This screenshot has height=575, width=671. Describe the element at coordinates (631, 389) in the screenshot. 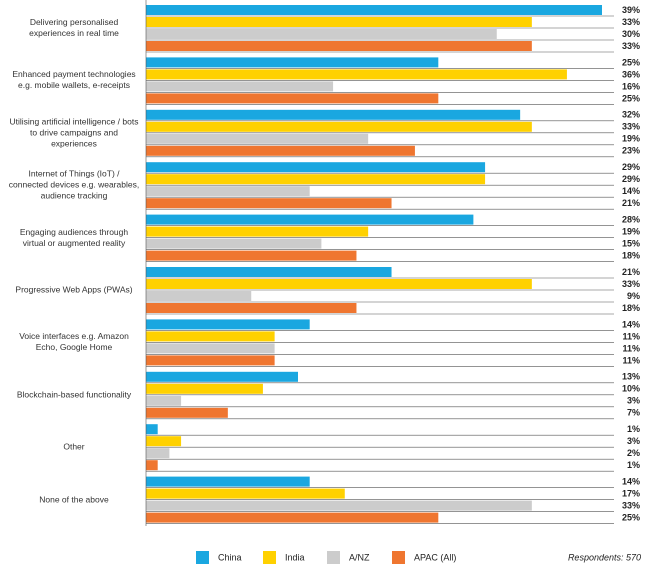

I see `value-label: 10%` at that location.